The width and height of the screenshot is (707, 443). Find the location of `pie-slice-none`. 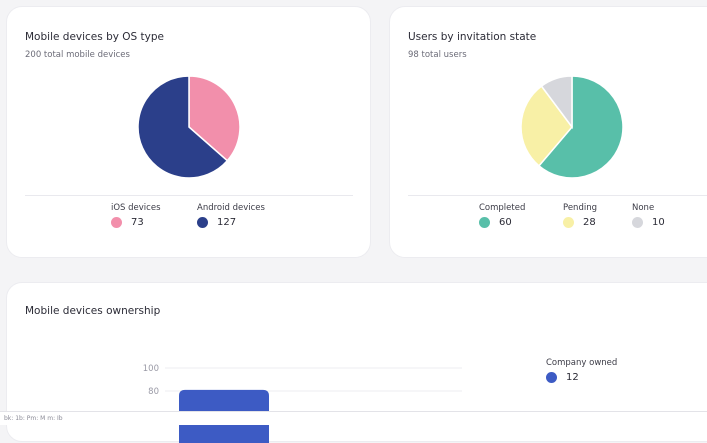

pie-slice-none is located at coordinates (556, 102).